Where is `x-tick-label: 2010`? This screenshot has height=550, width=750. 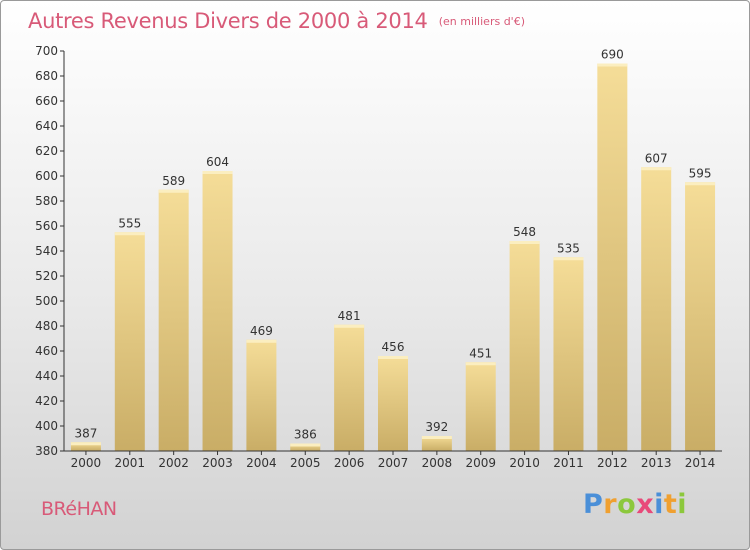 x-tick-label: 2010 is located at coordinates (524, 463).